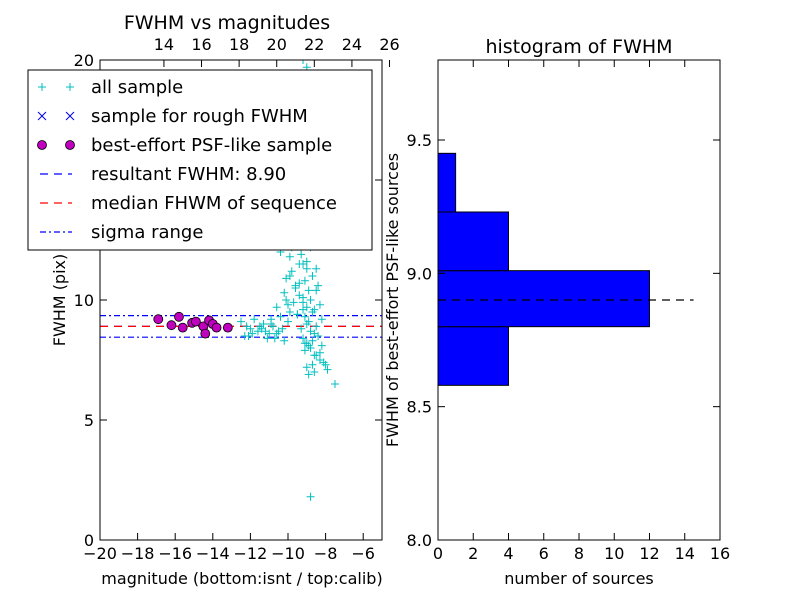  What do you see at coordinates (163, 174) in the screenshot?
I see `legend-item: resultant FWHM: 8.90` at bounding box center [163, 174].